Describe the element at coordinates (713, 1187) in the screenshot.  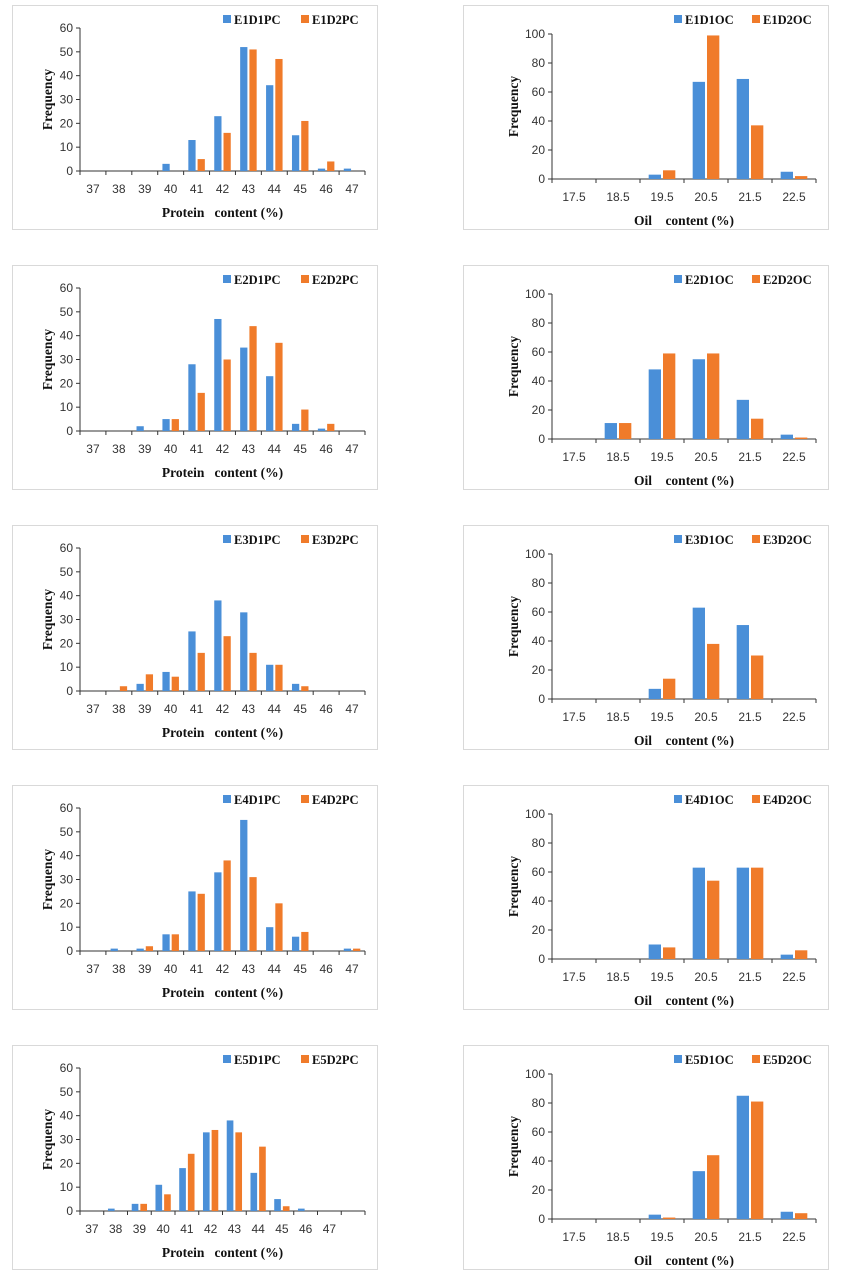
I see `bar-e5d2oc` at that location.